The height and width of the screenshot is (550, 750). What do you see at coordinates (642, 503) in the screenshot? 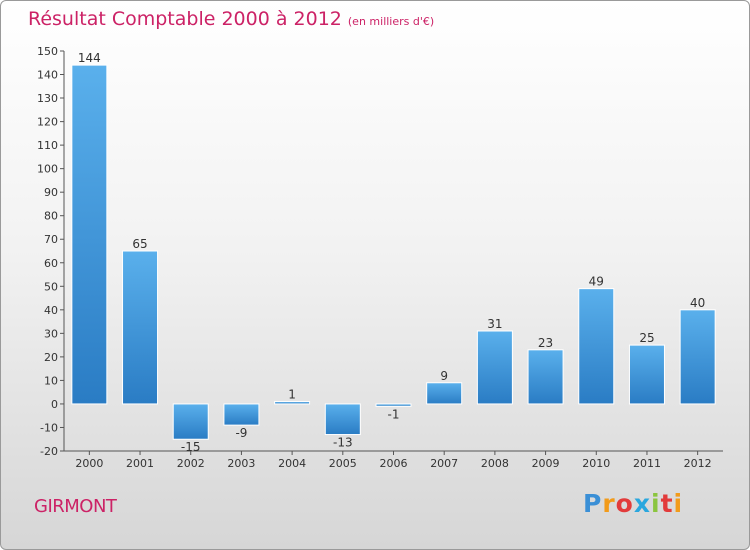
I see `brand-letter: x` at bounding box center [642, 503].